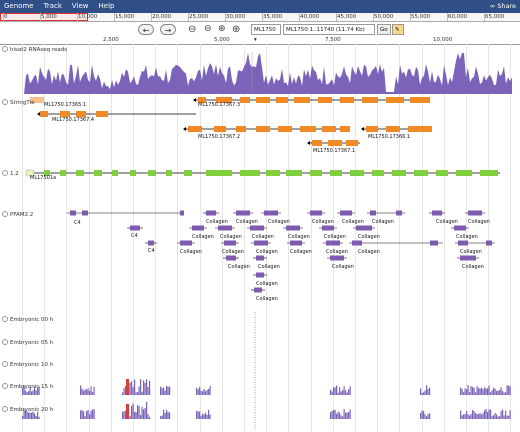 Image resolution: width=520 pixels, height=432 pixels. What do you see at coordinates (44, 17) in the screenshot?
I see `overview-selection` at bounding box center [44, 17].